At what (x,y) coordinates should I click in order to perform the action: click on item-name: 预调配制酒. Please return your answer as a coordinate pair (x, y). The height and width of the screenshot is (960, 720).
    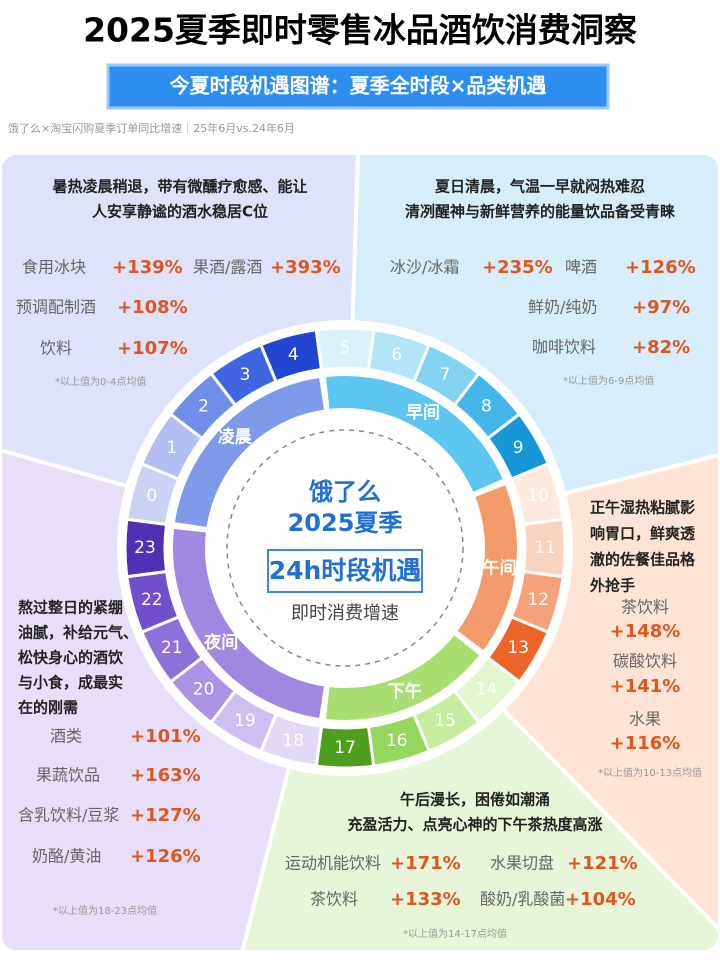
    Looking at the image, I should click on (56, 307).